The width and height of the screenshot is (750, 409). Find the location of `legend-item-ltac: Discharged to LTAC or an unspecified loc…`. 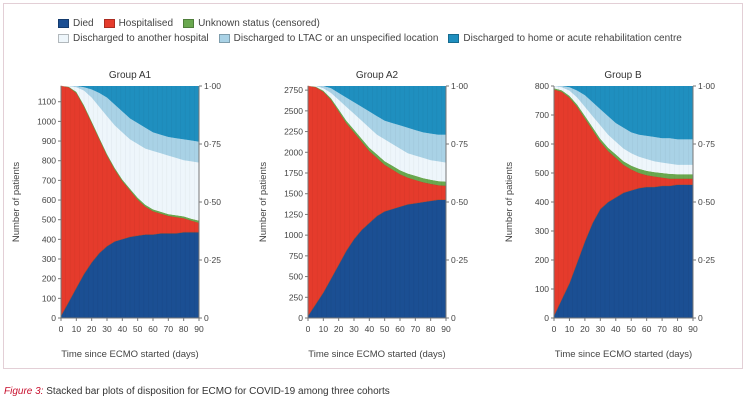

legend-item-ltac: Discharged to LTAC or an unspecified loc… is located at coordinates (328, 38).